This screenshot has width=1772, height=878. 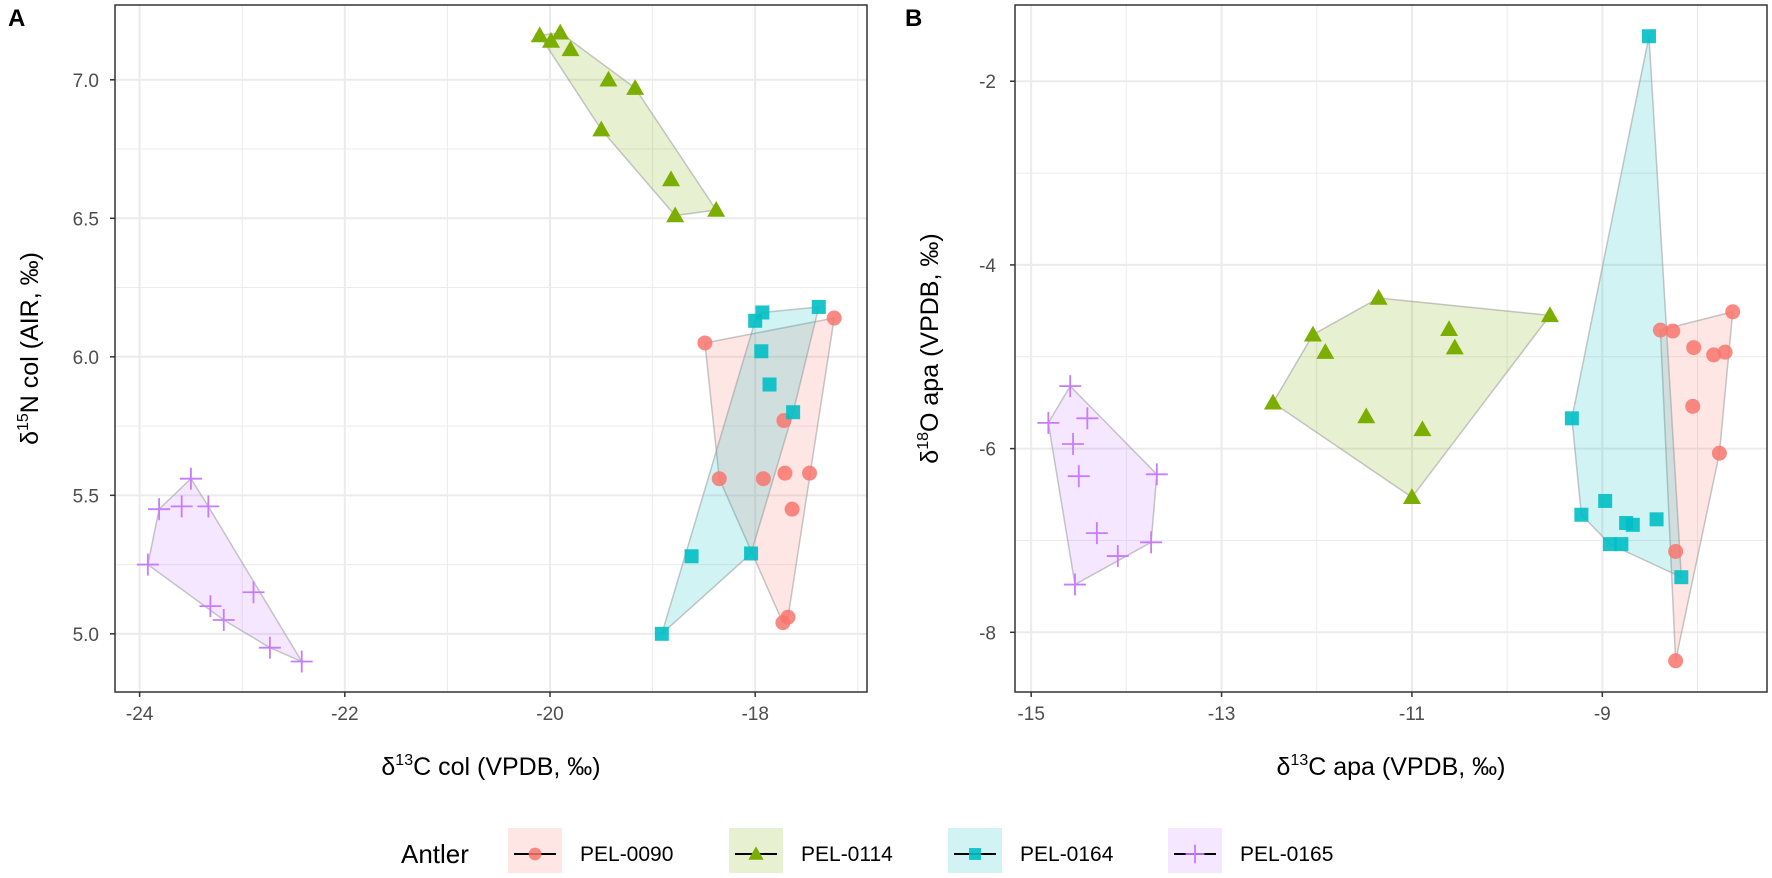 I want to click on legend-label: PEL-0164, so click(x=1067, y=854).